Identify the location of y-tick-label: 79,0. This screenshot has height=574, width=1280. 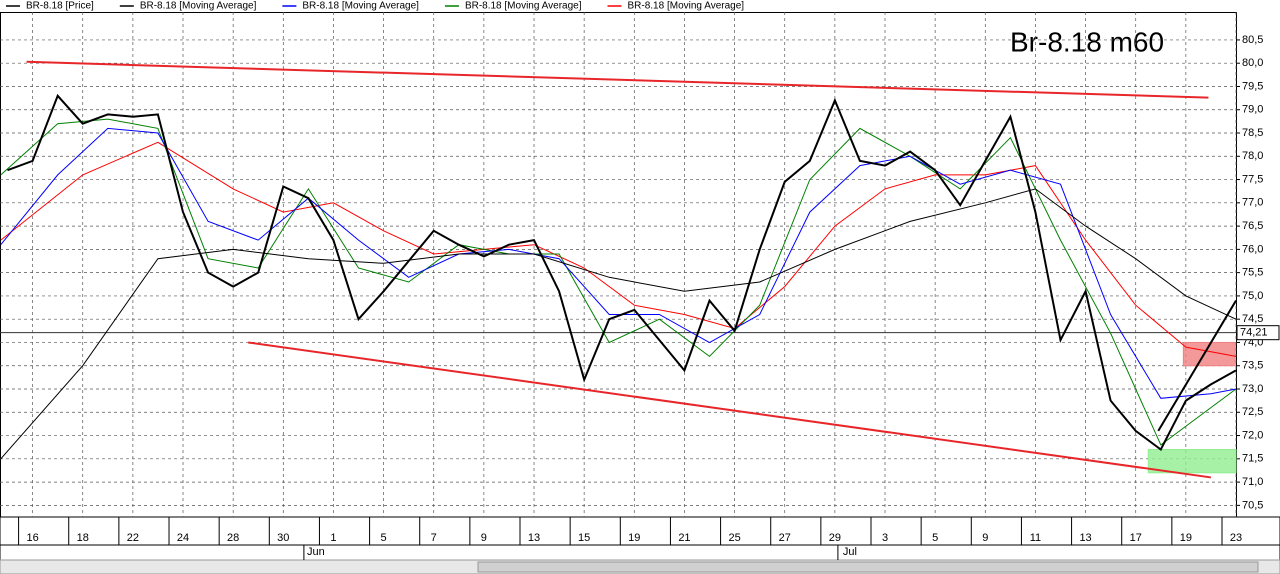
(1252, 110).